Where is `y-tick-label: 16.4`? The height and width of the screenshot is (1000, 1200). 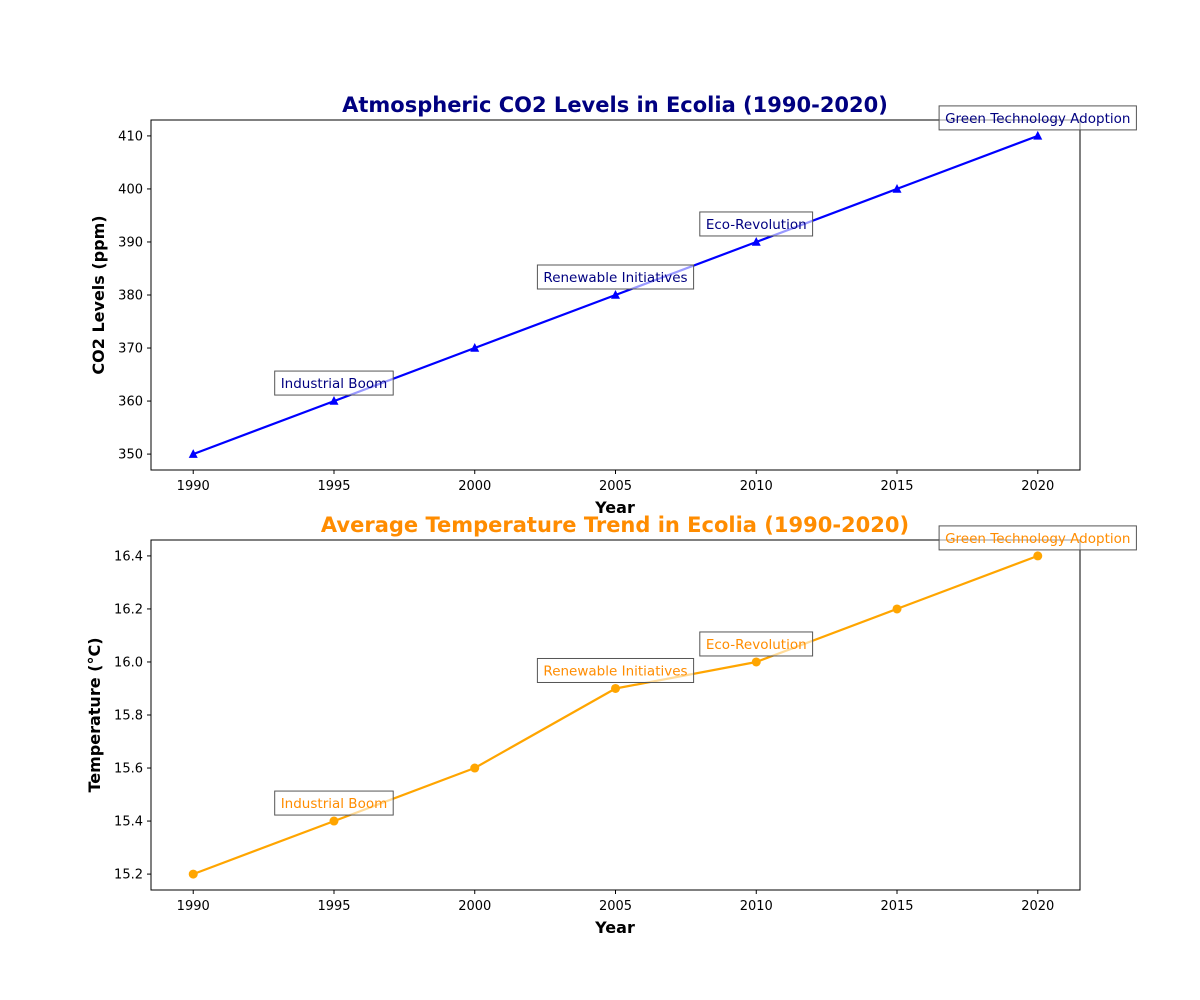
y-tick-label: 16.4 is located at coordinates (128, 556).